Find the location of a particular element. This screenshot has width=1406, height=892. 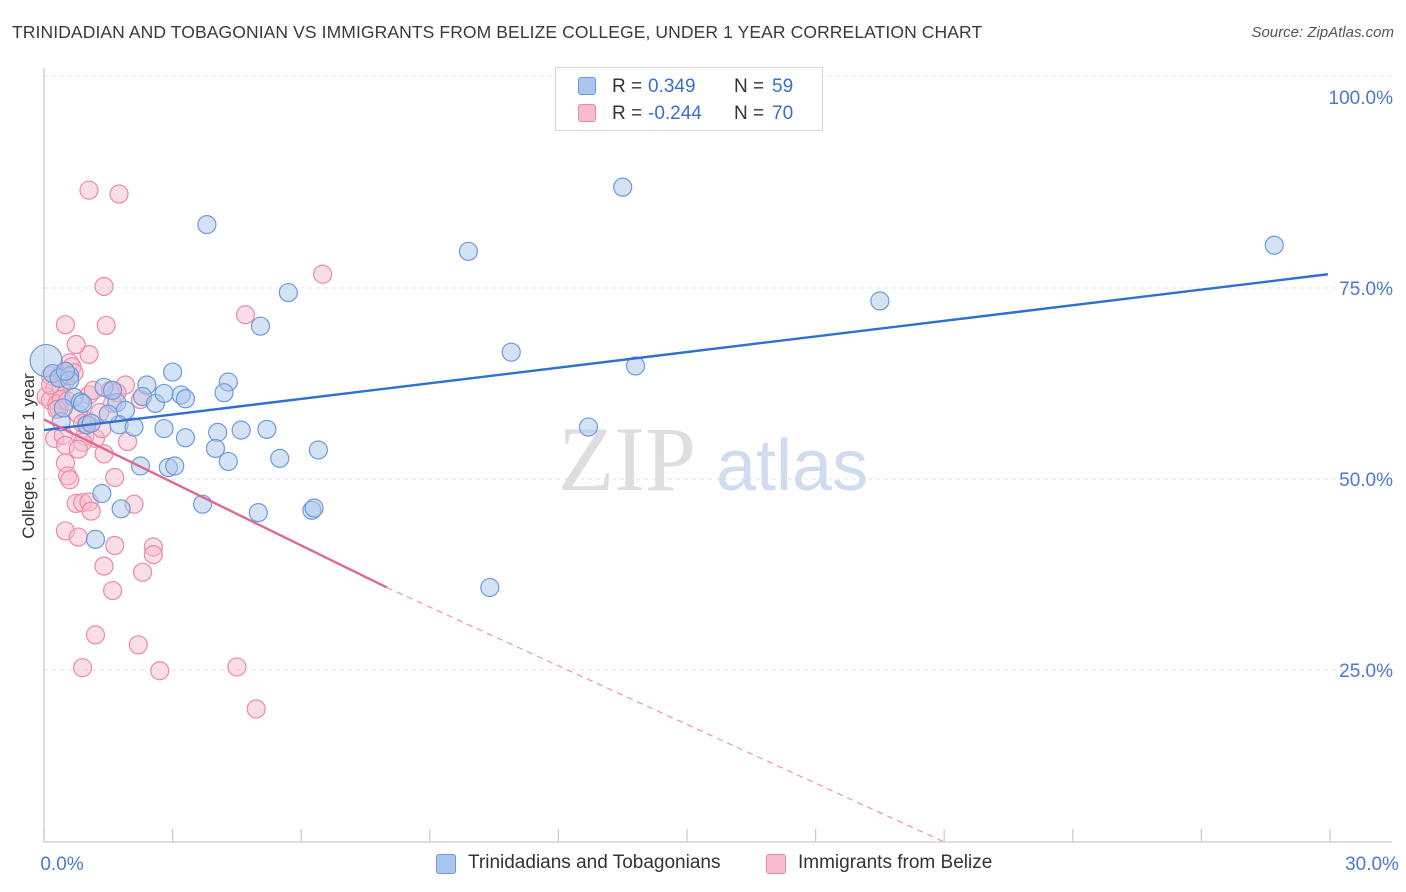

series-immigrants-from-belize is located at coordinates (184, 449).